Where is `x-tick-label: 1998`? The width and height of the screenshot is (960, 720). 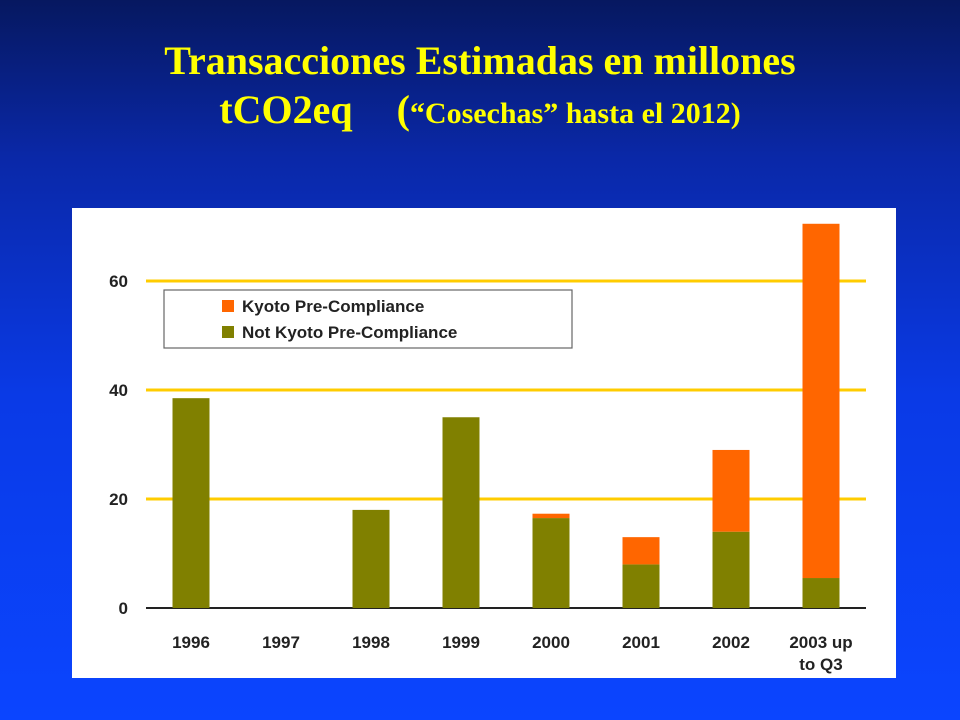
x-tick-label: 1998 is located at coordinates (371, 642).